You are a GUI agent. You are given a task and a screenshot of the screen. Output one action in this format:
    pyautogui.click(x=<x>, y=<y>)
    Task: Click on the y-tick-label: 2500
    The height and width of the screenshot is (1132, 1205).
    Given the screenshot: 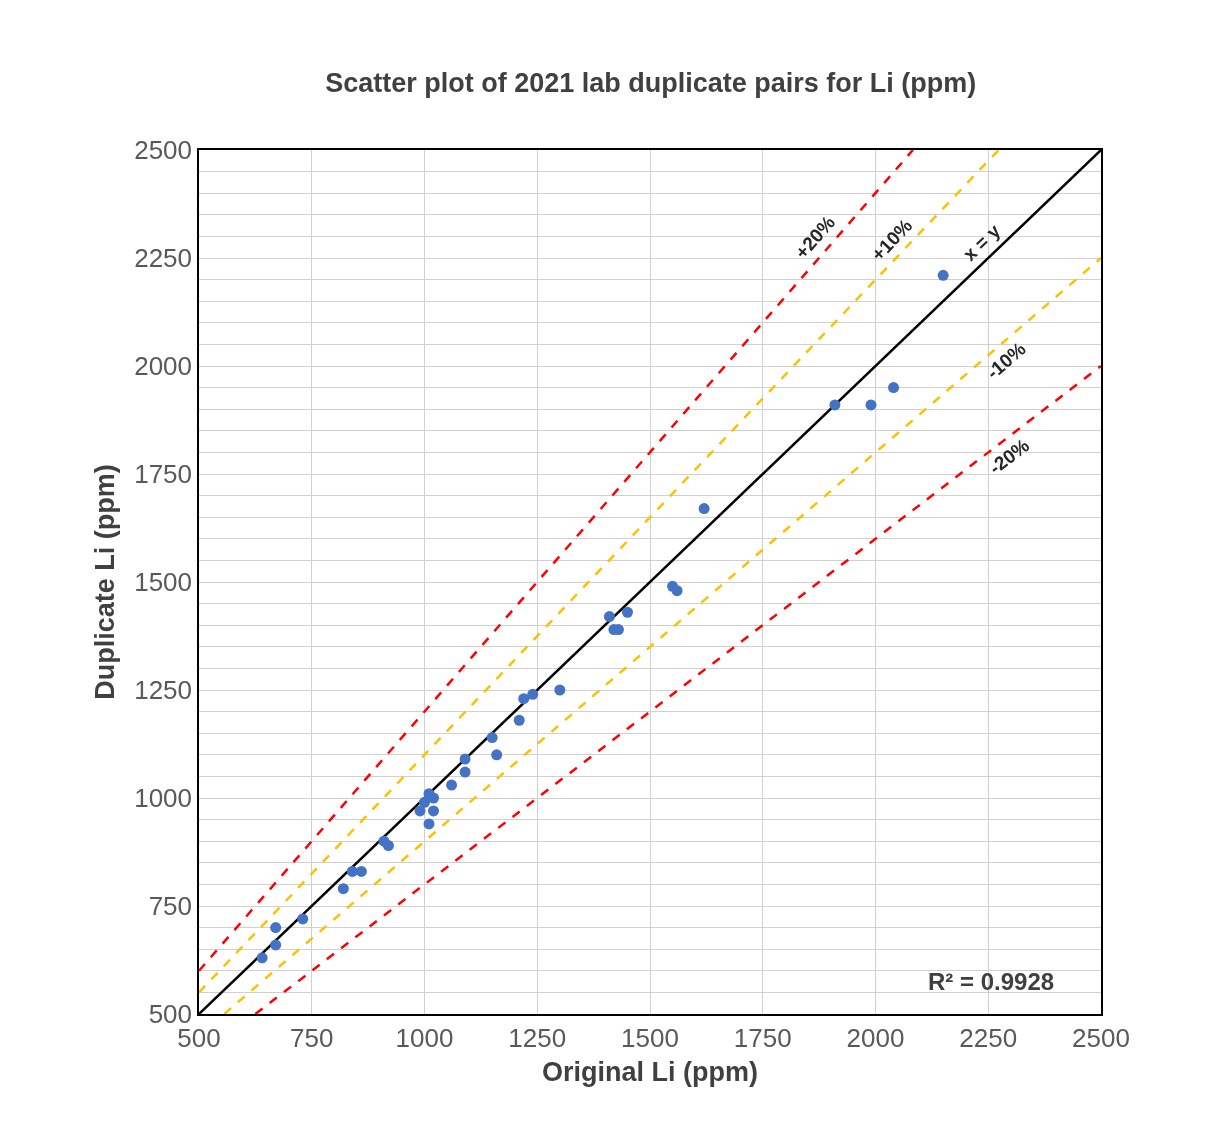 What is the action you would take?
    pyautogui.click(x=163, y=150)
    